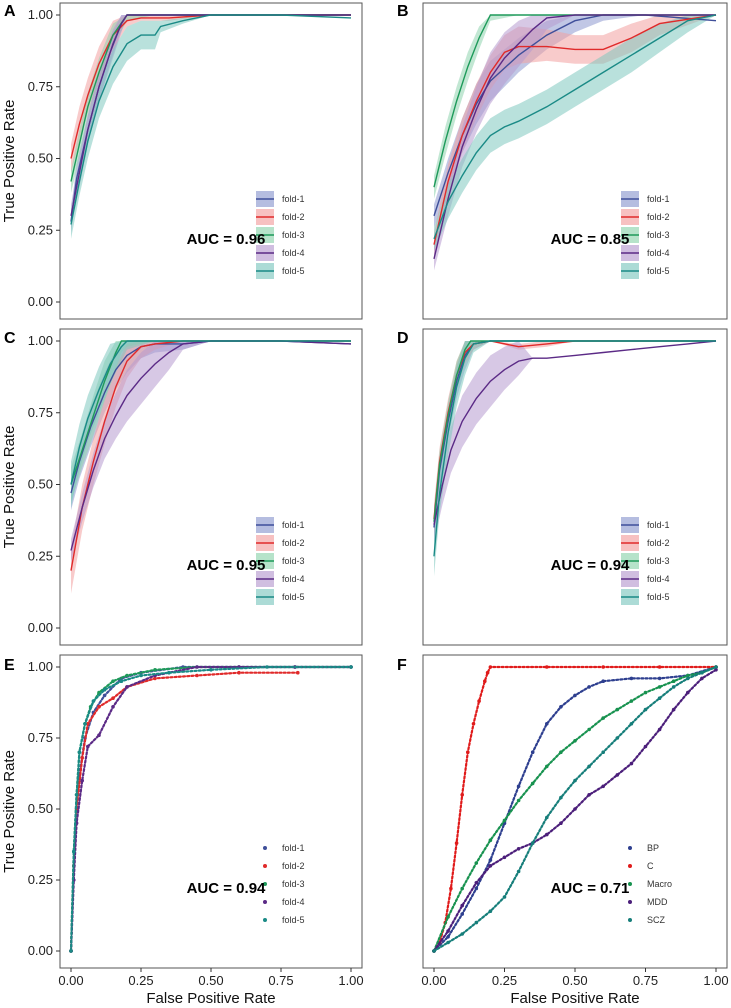  What do you see at coordinates (10, 11) in the screenshot?
I see `panel-letter: A` at bounding box center [10, 11].